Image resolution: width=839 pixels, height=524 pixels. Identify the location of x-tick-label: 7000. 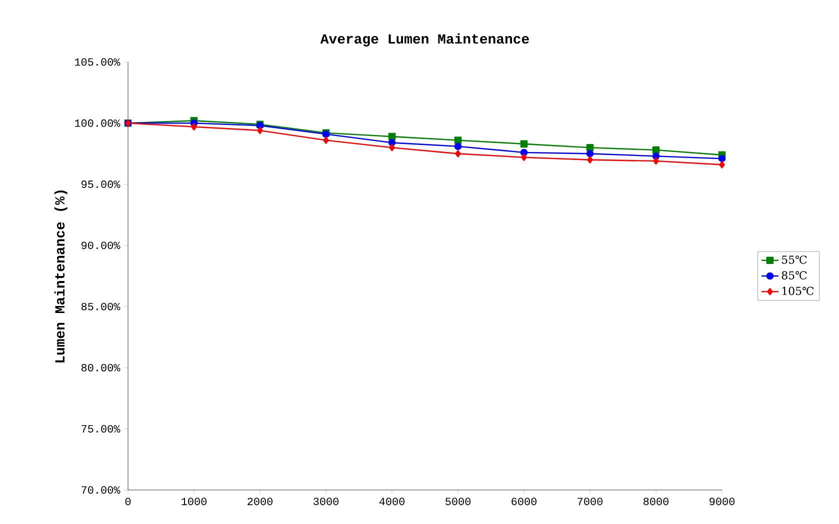
(590, 502).